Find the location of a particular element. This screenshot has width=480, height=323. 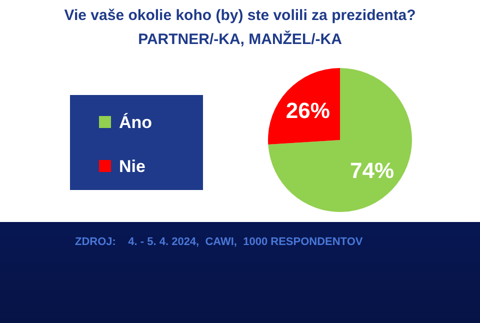

chart-subtitle: PARTNER/-KA, MANŽEL/-KA is located at coordinates (240, 39).